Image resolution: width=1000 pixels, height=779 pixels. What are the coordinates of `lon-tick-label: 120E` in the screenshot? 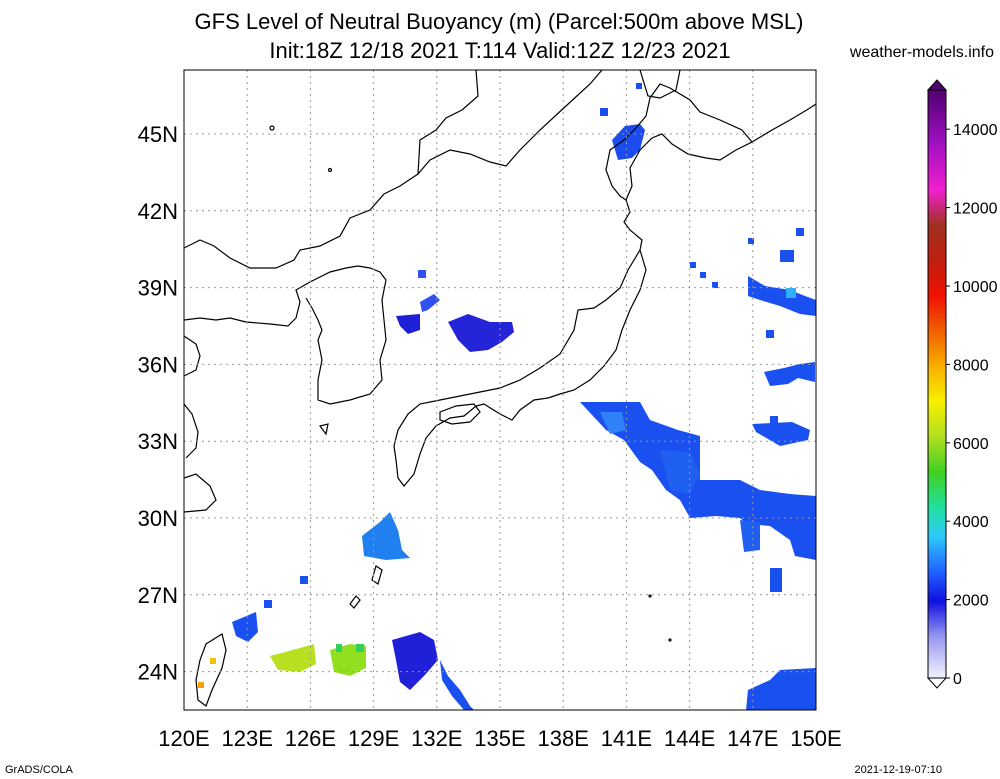 It's located at (183, 738).